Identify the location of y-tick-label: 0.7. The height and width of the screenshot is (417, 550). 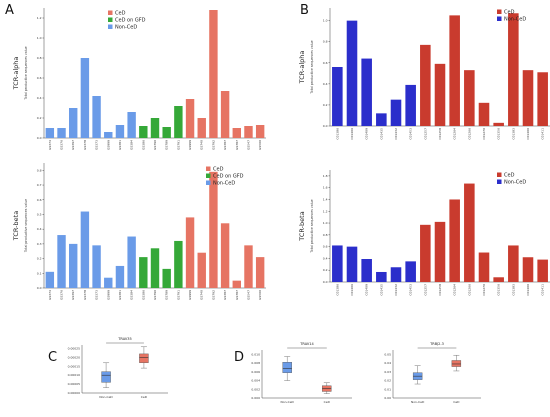
(39, 185).